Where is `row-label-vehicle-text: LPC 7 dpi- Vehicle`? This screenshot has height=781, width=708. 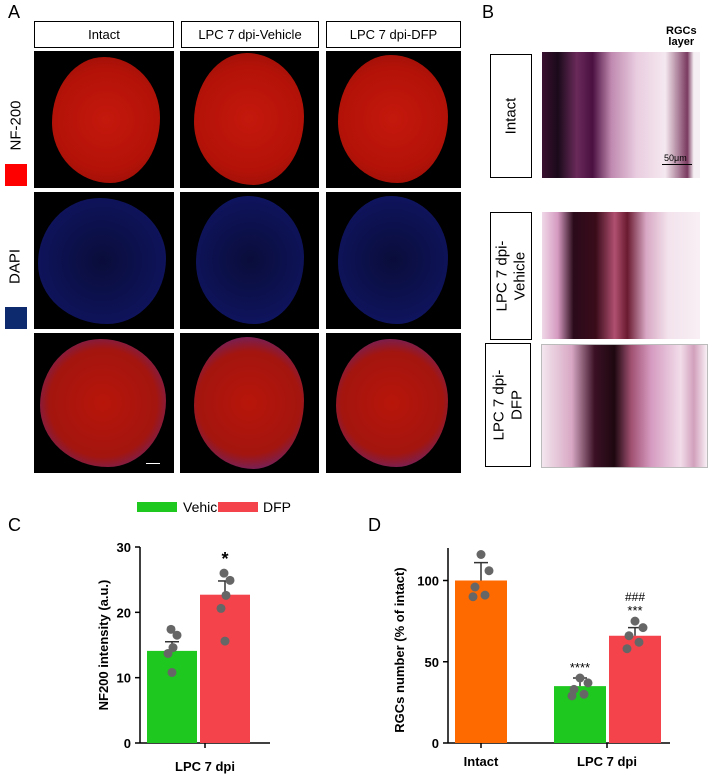
row-label-vehicle-text: LPC 7 dpi- Vehicle is located at coordinates (510, 276).